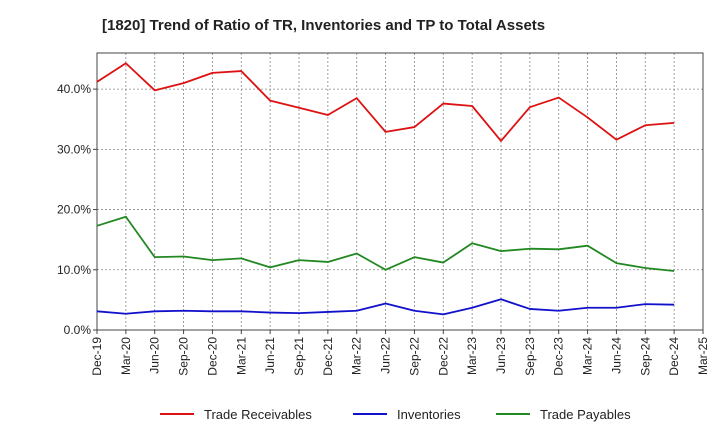  Describe the element at coordinates (443, 356) in the screenshot. I see `x-tick-label: Dec-22` at that location.